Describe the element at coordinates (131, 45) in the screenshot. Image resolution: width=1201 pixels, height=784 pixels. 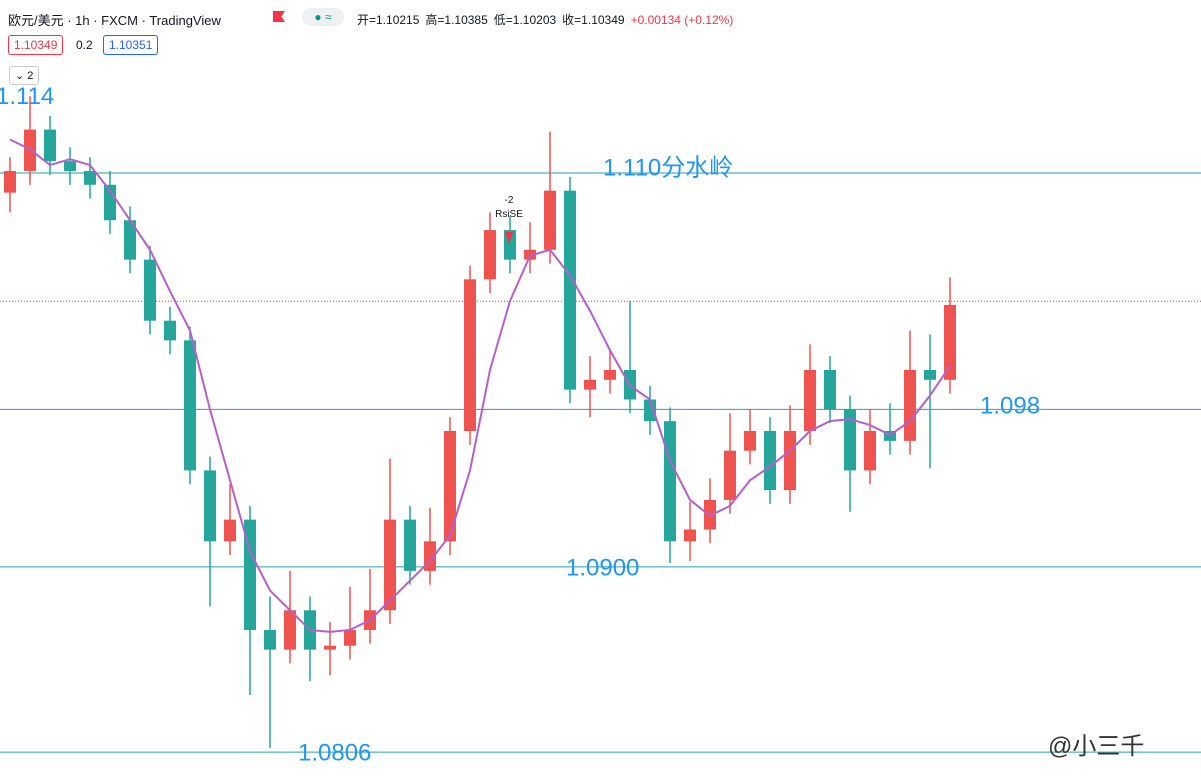
I see `ask-box: 1.10351` at that location.